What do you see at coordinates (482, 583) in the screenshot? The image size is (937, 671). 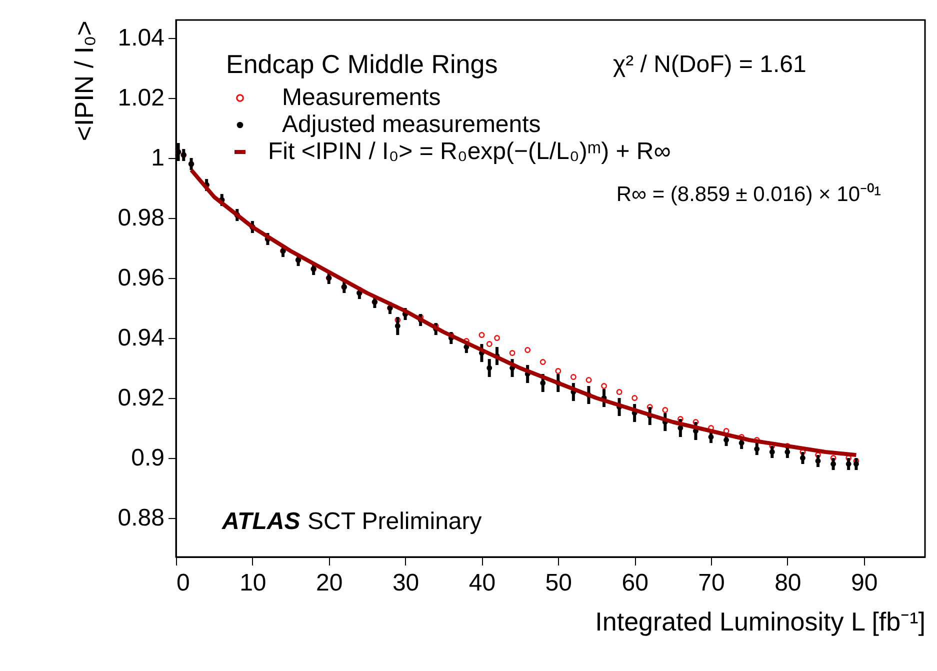 I see `x-tick-label: 40` at bounding box center [482, 583].